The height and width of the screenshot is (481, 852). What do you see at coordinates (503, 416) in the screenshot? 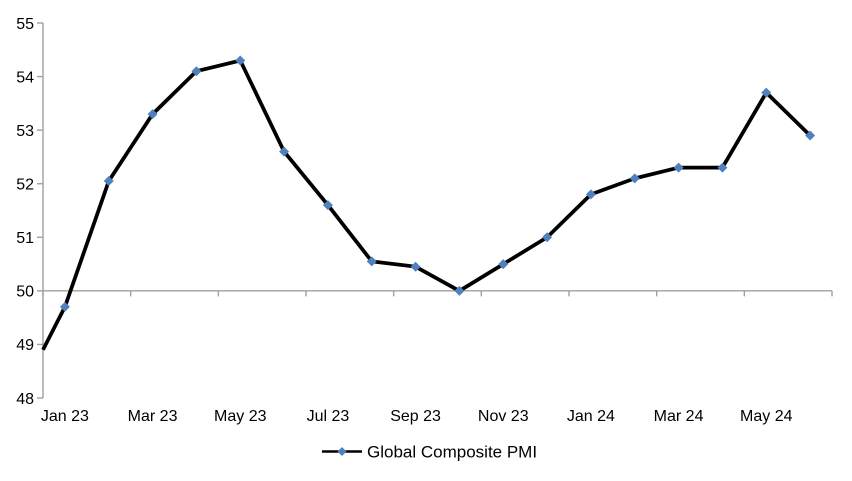
I see `x-axis-label: Nov 23` at bounding box center [503, 416].